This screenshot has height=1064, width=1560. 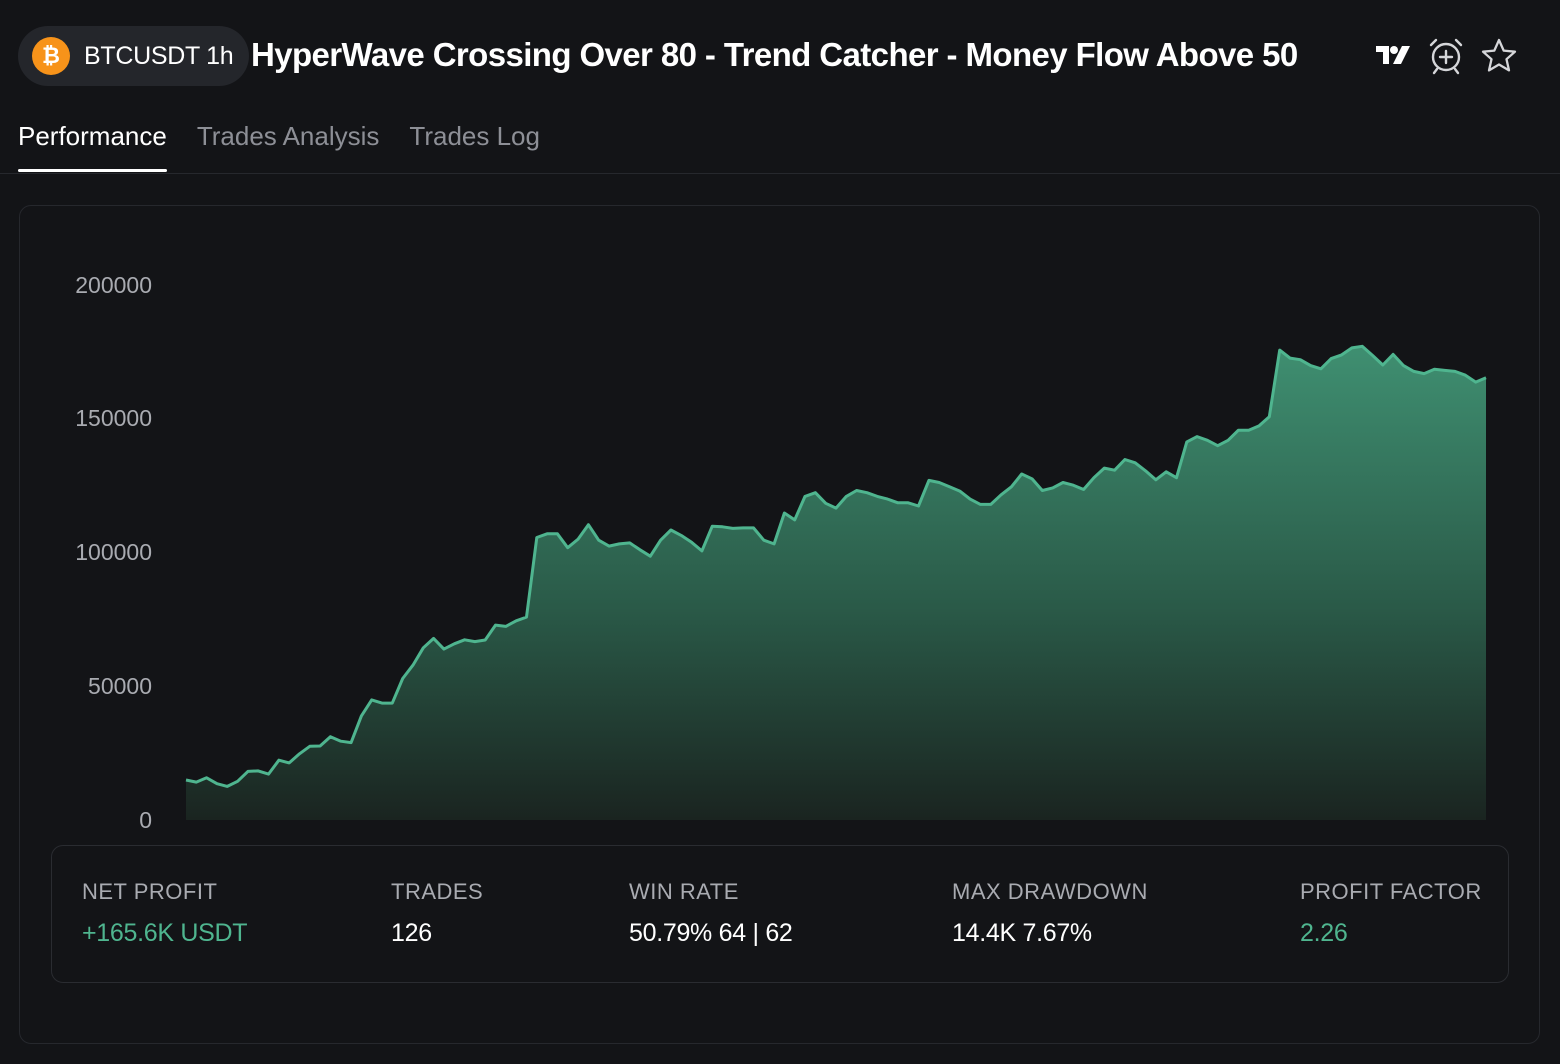 What do you see at coordinates (684, 891) in the screenshot?
I see `stat-label: WIN RATE` at bounding box center [684, 891].